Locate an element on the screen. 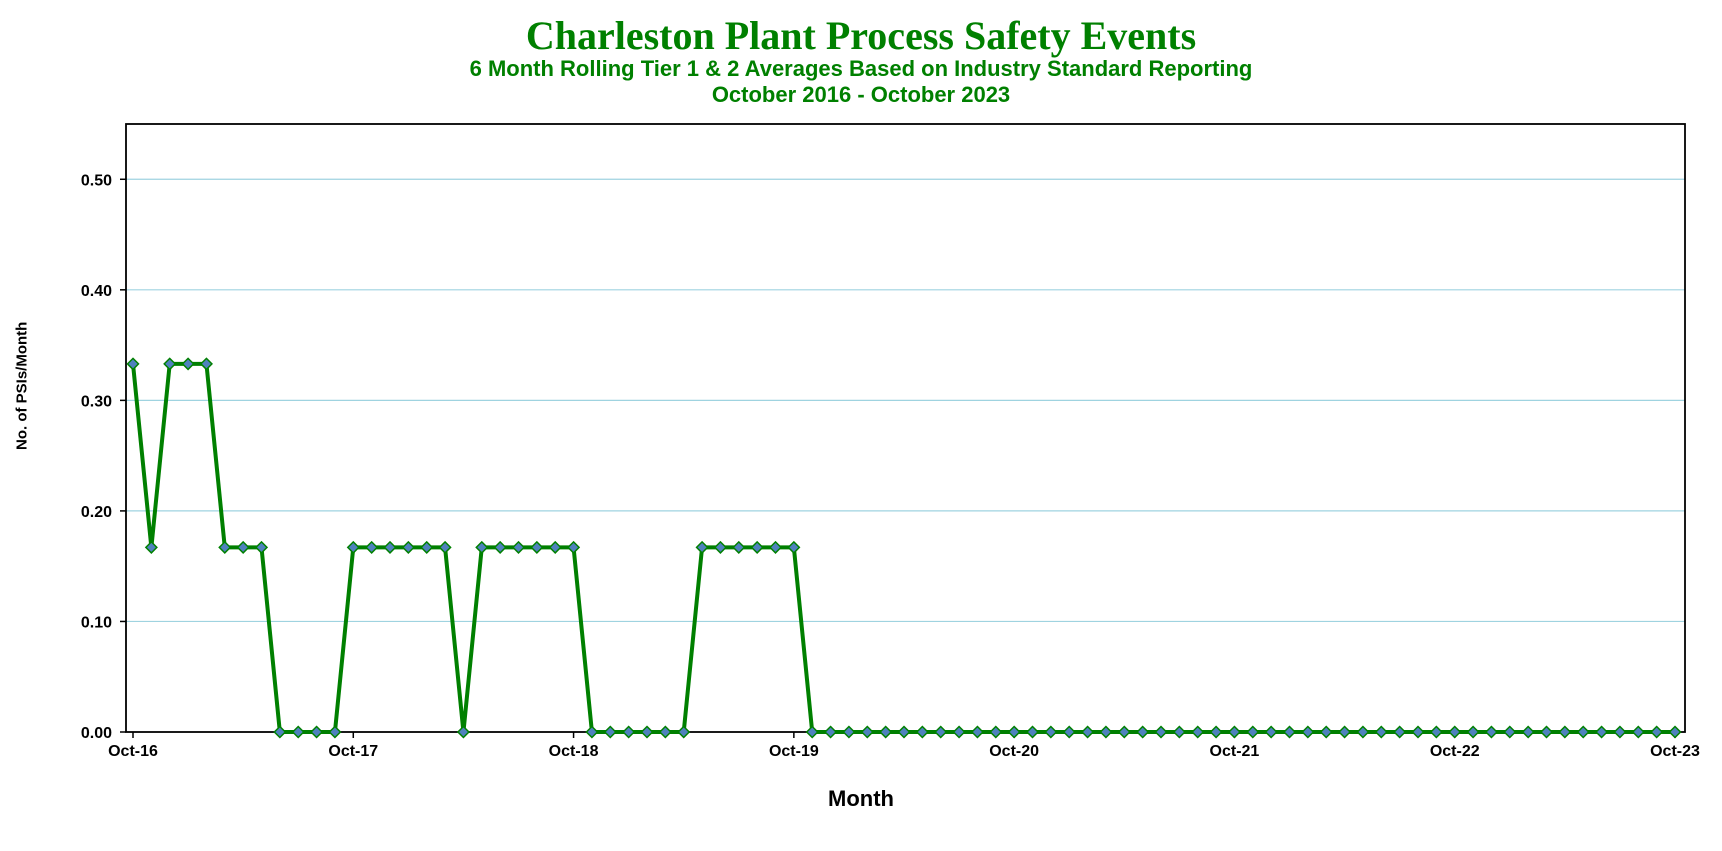 The width and height of the screenshot is (1722, 851). x-tick-label: Oct-23 is located at coordinates (1675, 751).